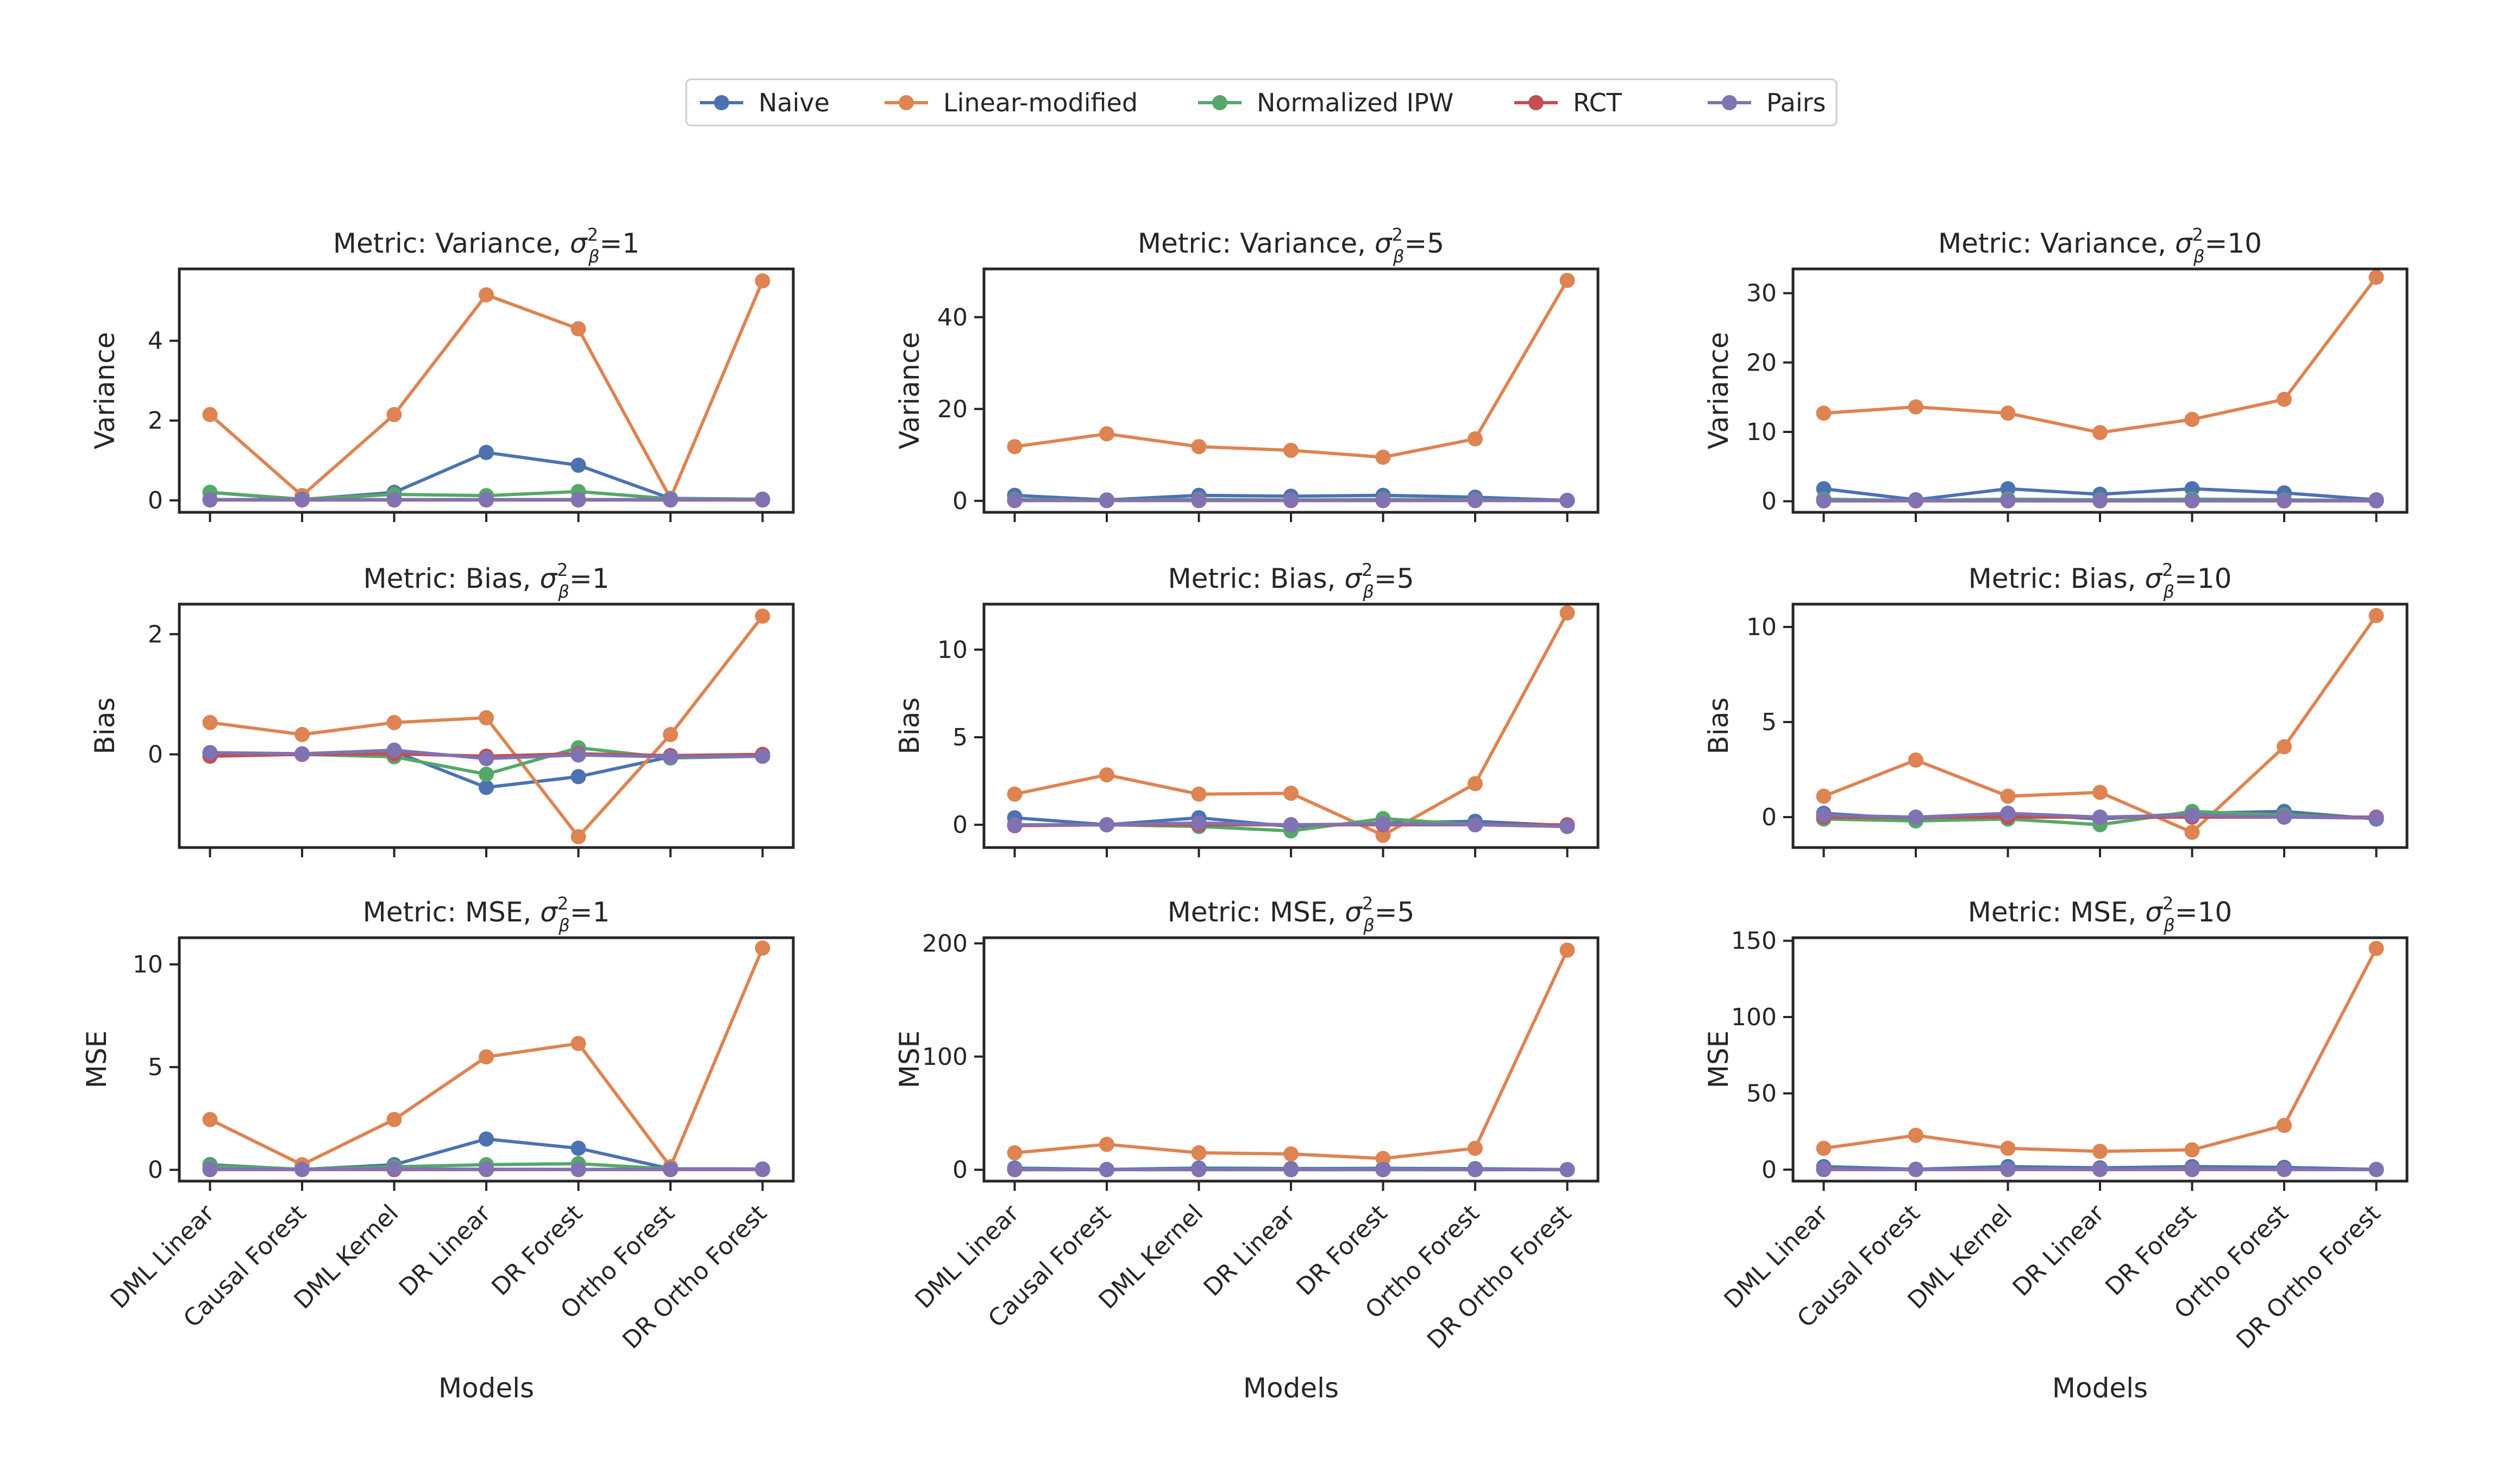  I want to click on y-axis-label: MSE, so click(1718, 1059).